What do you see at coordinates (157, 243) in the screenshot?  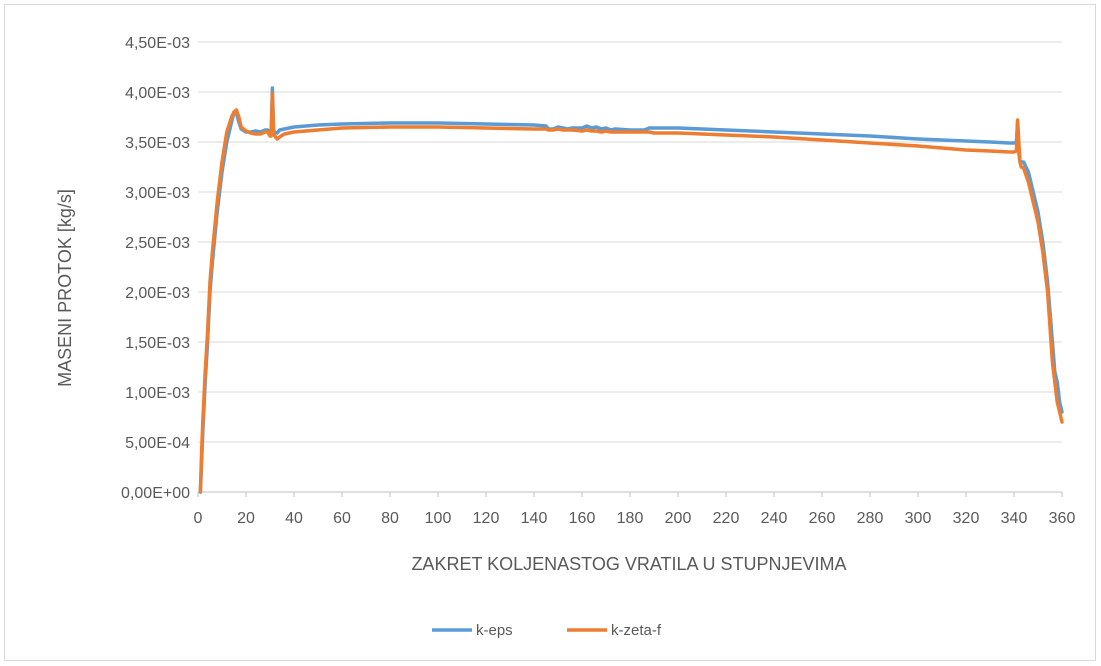 I see `y-tick-label: 2,50E-03` at bounding box center [157, 243].